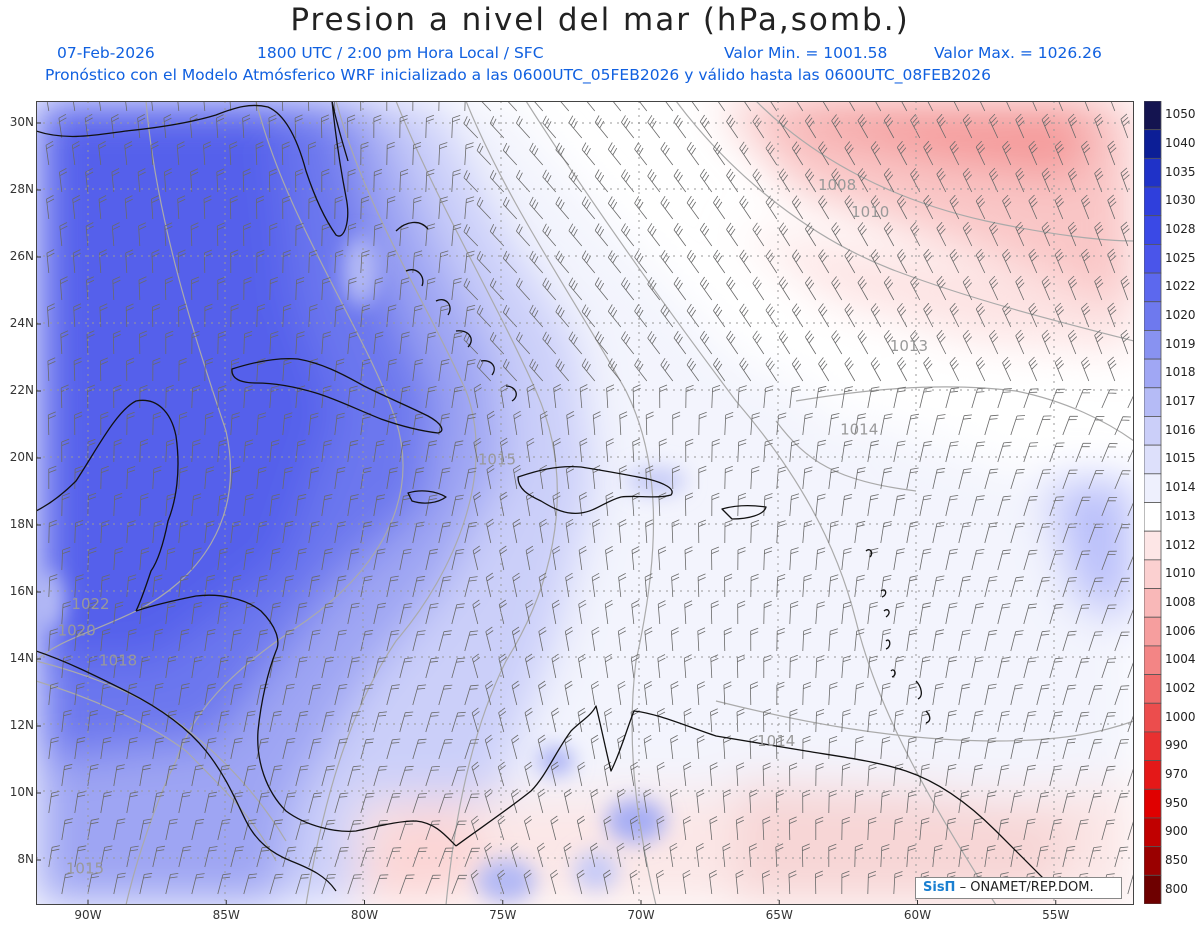 The width and height of the screenshot is (1200, 927). Describe the element at coordinates (1180, 601) in the screenshot. I see `legend-label: 1008` at that location.